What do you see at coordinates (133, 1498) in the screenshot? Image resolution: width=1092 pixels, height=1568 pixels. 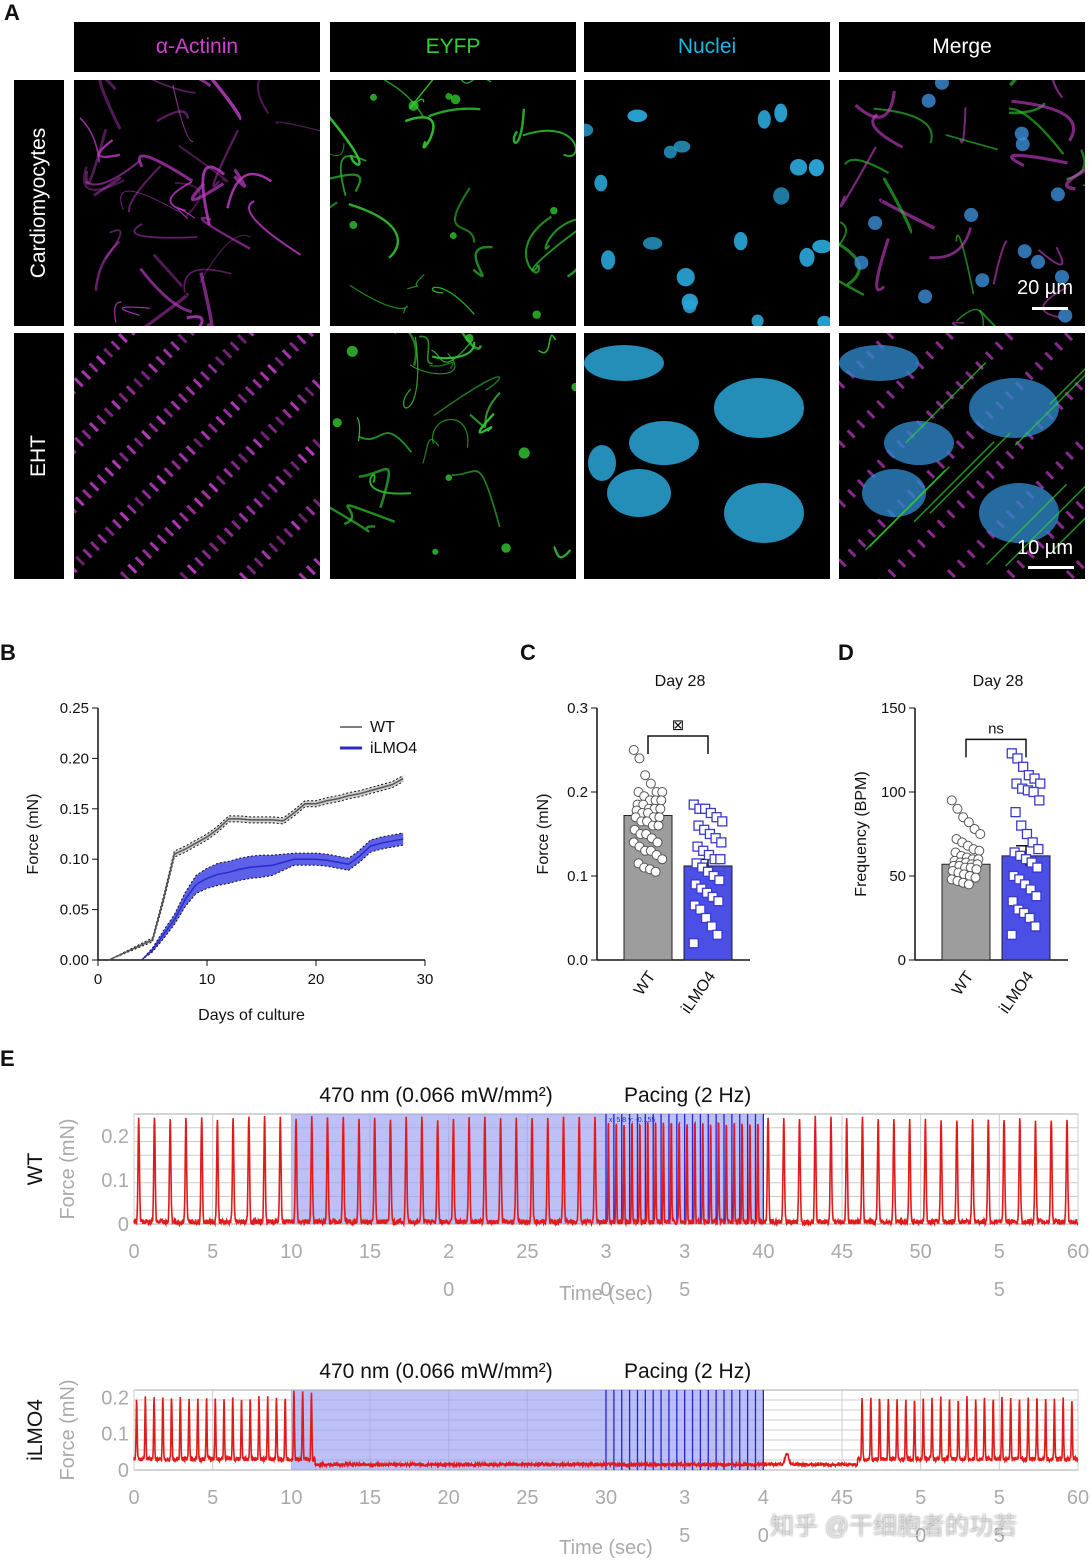 I see `x-tick-label: 0` at bounding box center [133, 1498].